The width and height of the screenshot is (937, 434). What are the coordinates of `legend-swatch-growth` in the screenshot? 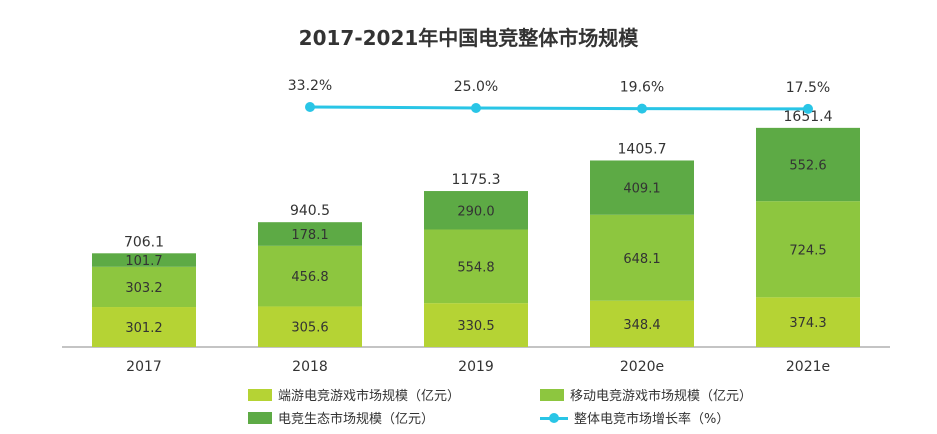 It's located at (554, 418).